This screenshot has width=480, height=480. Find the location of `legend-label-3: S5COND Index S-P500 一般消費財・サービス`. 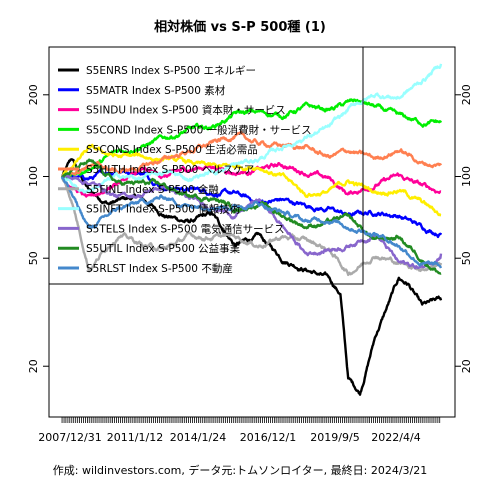

legend-label-3: S5COND Index S-P500 一般消費財・サービス is located at coordinates (199, 129).